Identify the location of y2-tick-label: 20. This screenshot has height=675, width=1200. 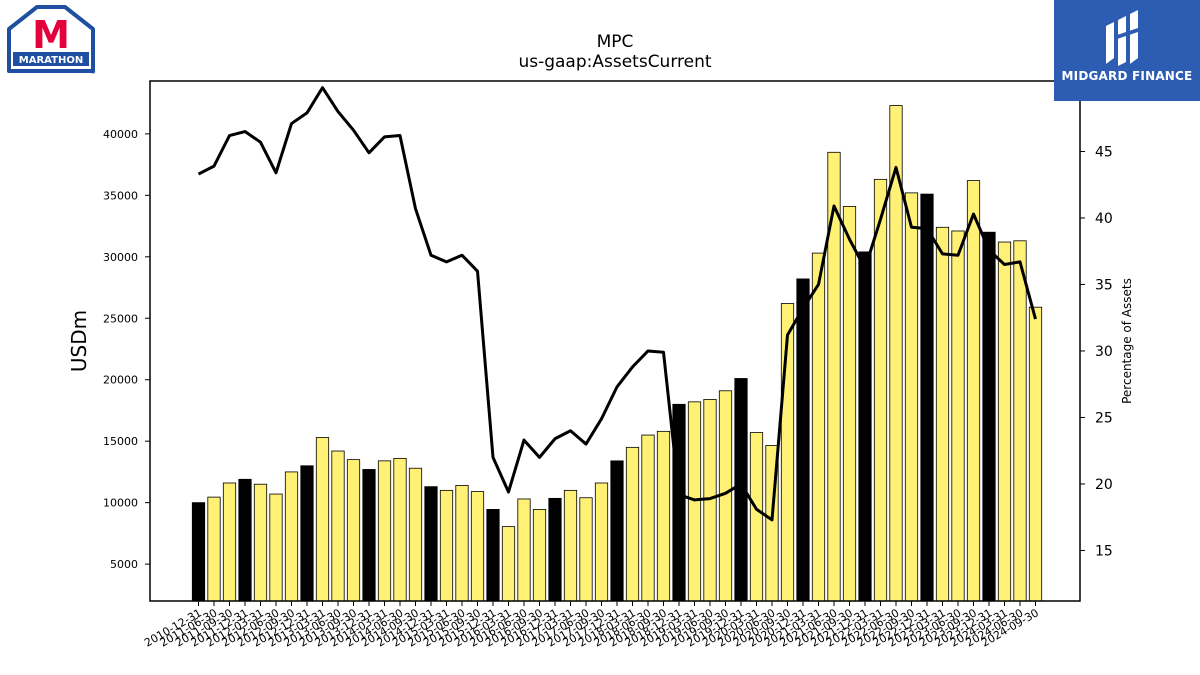
(1104, 485).